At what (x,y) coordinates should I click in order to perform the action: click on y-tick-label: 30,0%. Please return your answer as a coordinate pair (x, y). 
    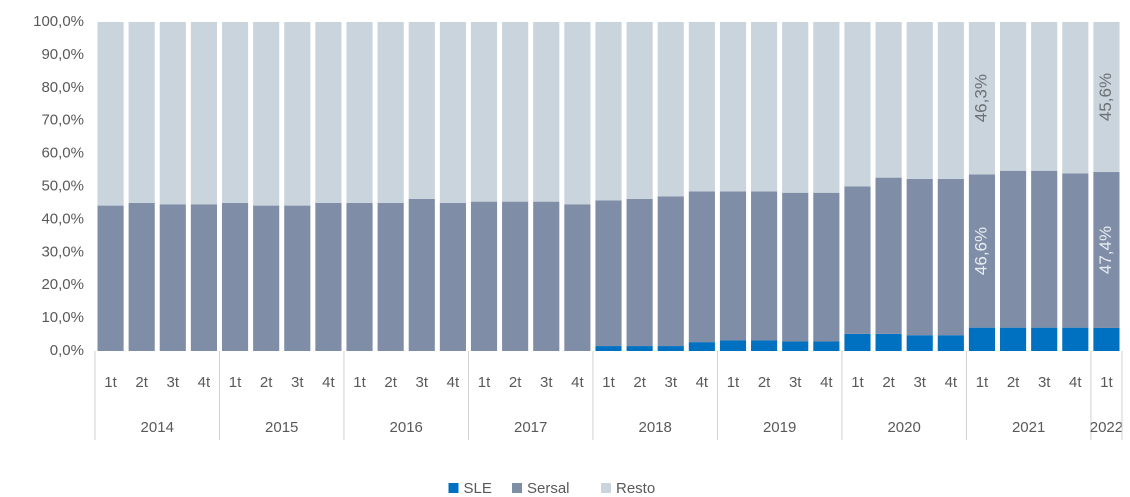
    Looking at the image, I should click on (62, 251).